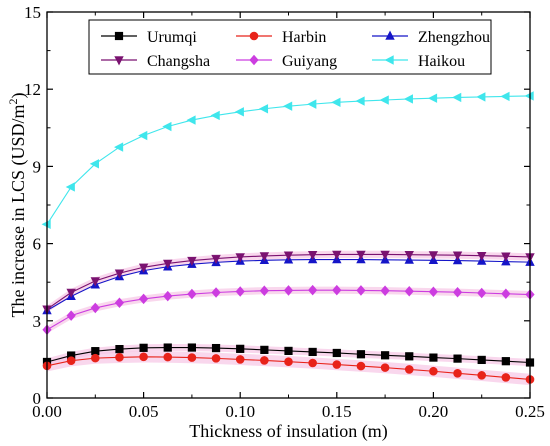 The width and height of the screenshot is (550, 446). What do you see at coordinates (281, 37) in the screenshot?
I see `legend-item-harbin: Harbin` at bounding box center [281, 37].